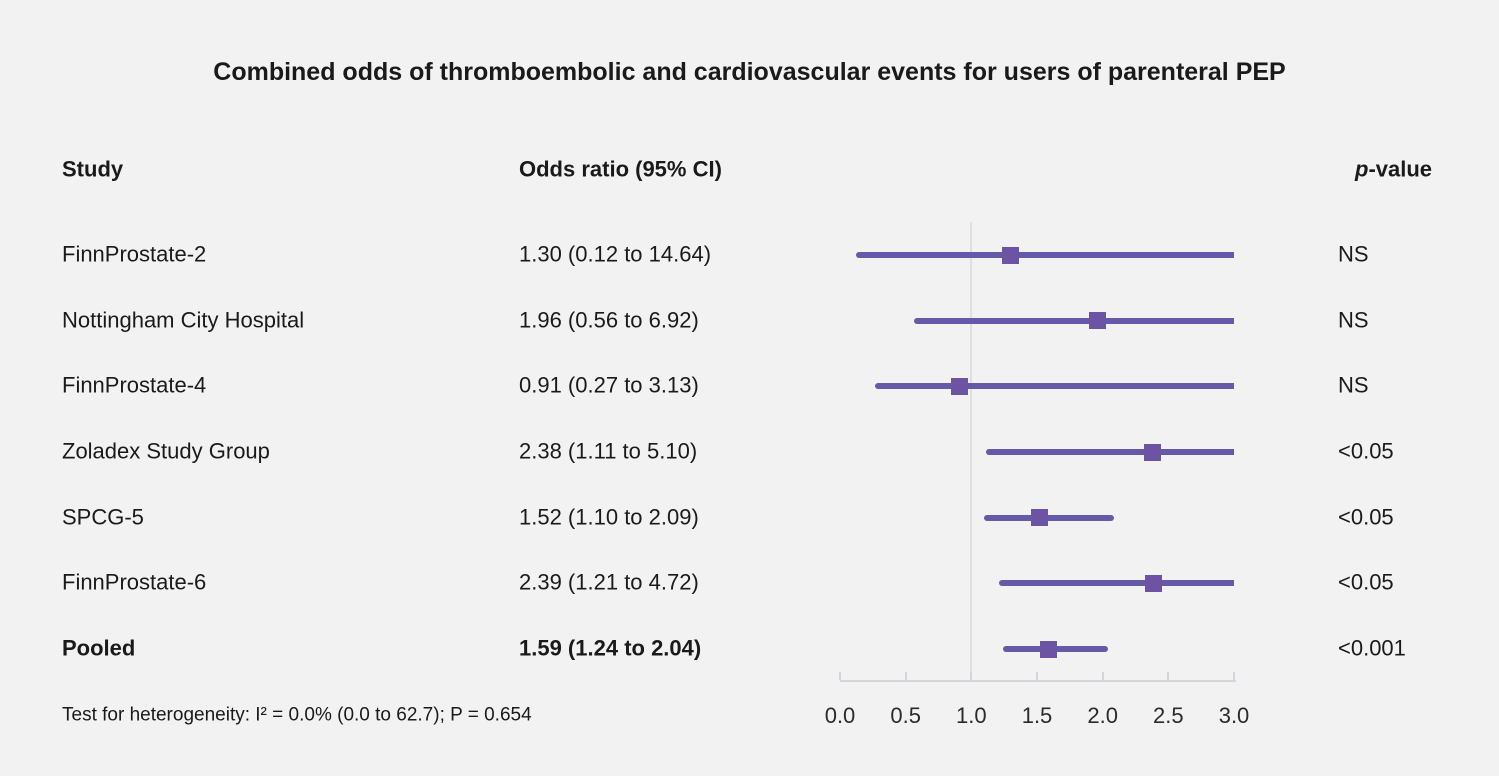  What do you see at coordinates (615, 254) in the screenshot?
I see `odds-ratio-ci: 1.30 (0.12 to 14.64)` at bounding box center [615, 254].